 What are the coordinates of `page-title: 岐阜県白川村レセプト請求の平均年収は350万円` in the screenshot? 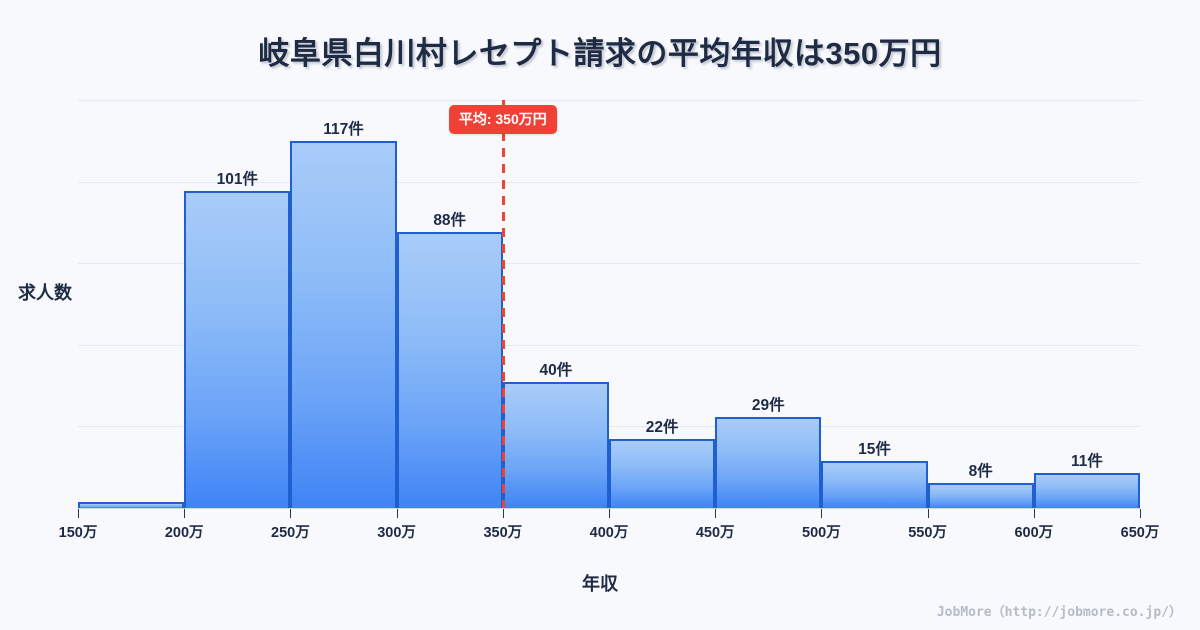 It's located at (600, 53).